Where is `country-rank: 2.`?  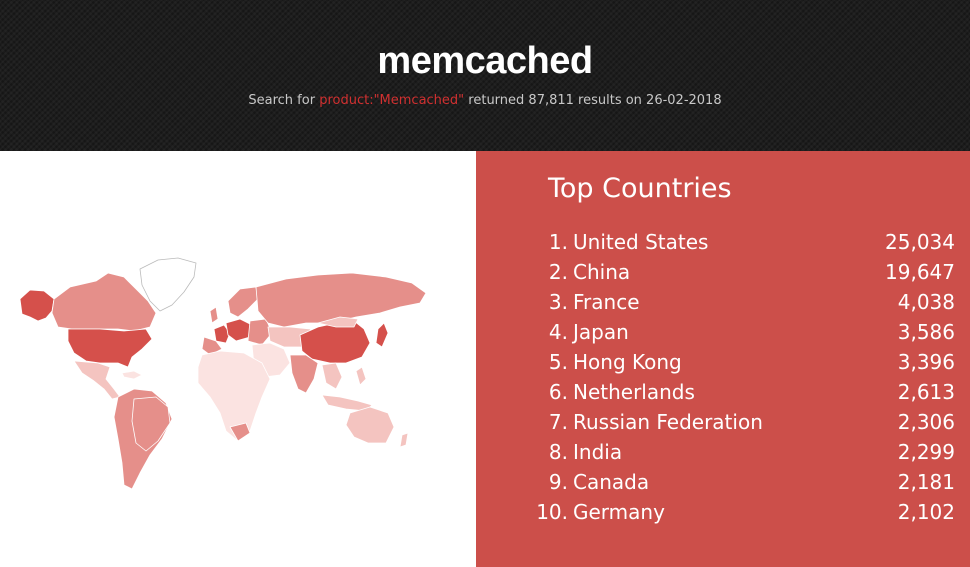
country-rank: 2. is located at coordinates (558, 272).